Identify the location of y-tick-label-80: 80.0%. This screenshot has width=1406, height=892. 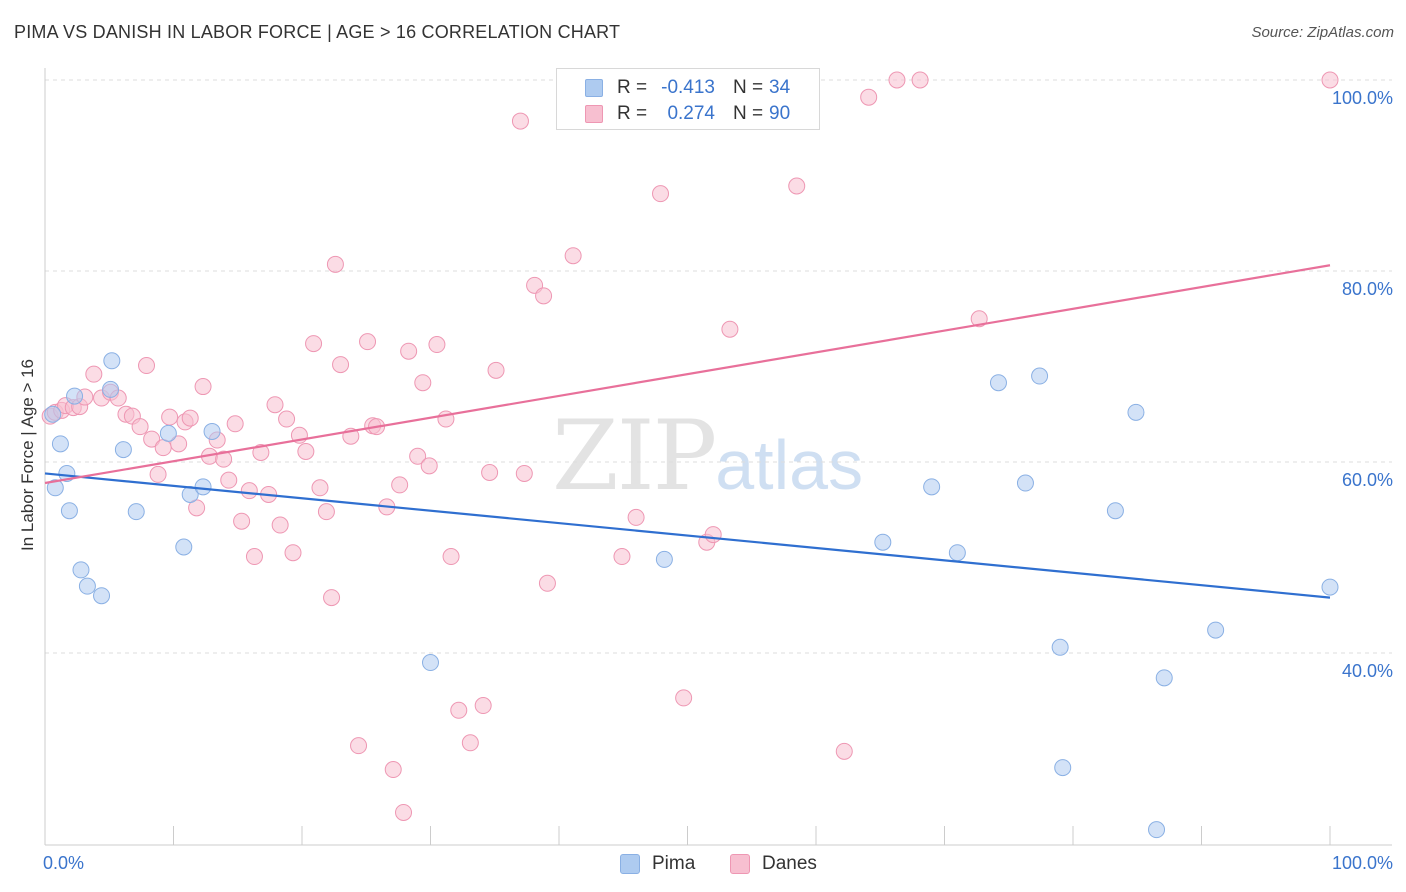
(1367, 289).